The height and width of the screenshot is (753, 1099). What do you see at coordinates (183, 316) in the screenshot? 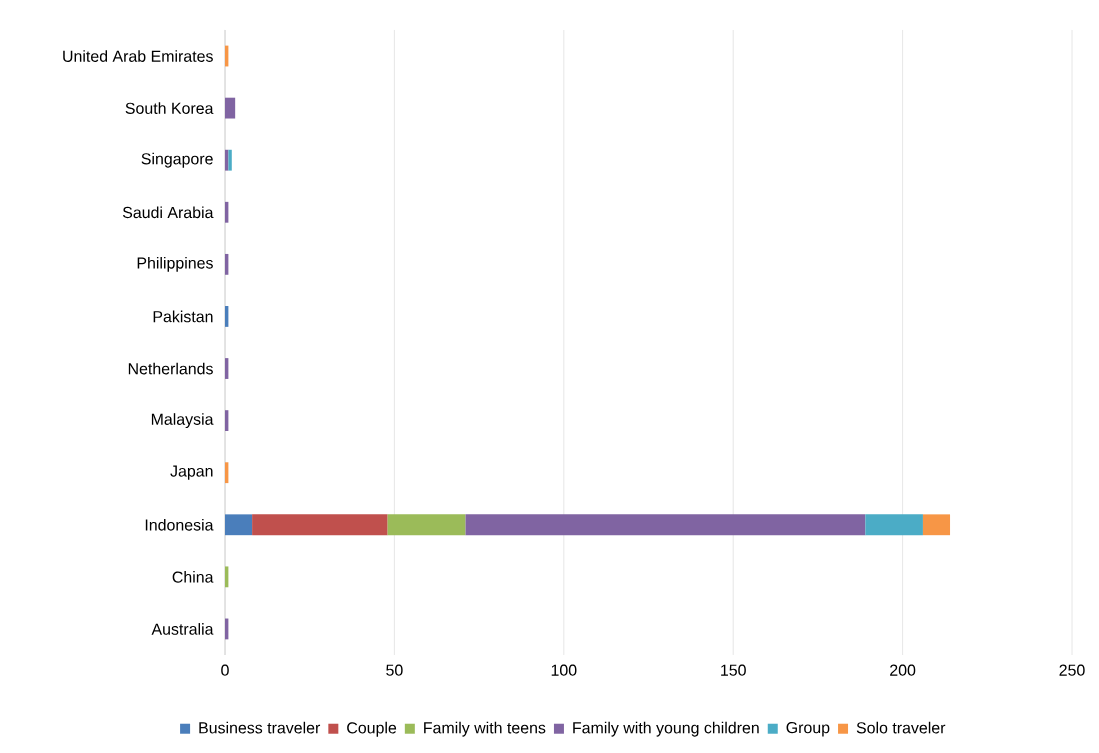
I see `y-tick-label: Pakistan` at bounding box center [183, 316].